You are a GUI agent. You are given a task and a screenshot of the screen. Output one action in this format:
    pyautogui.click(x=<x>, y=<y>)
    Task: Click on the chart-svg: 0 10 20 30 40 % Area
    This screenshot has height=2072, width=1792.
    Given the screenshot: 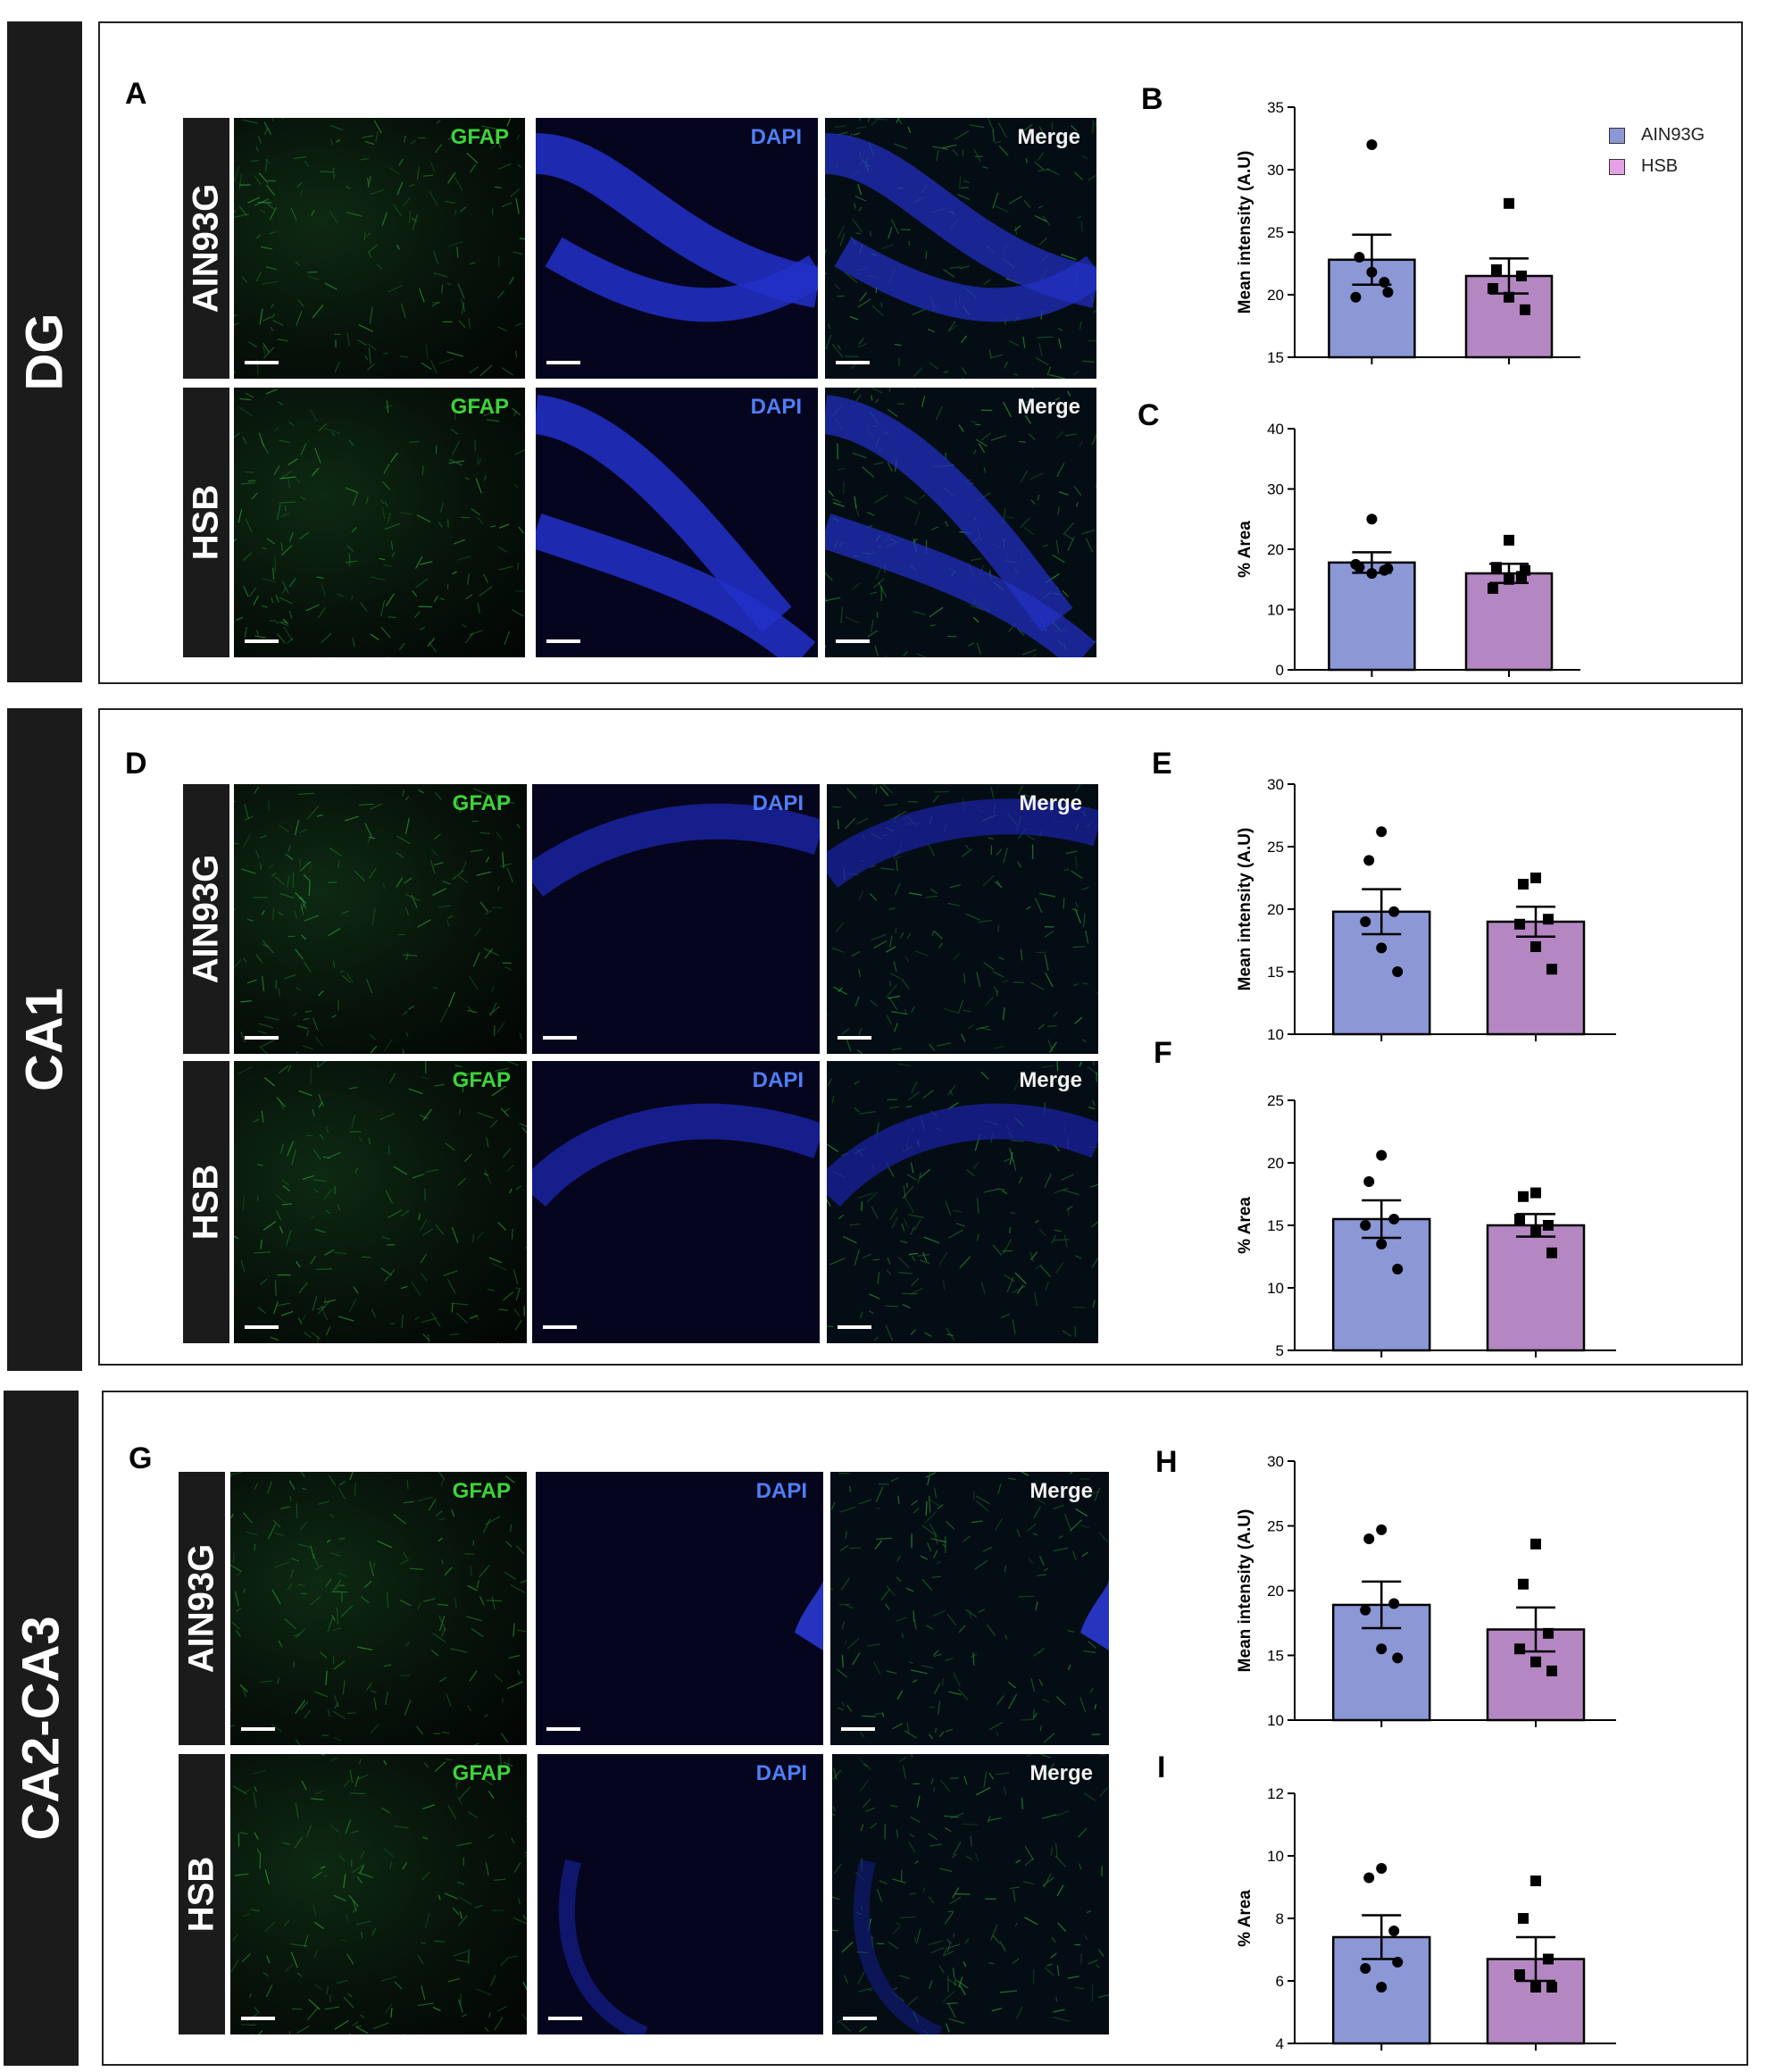 What is the action you would take?
    pyautogui.click(x=1408, y=550)
    